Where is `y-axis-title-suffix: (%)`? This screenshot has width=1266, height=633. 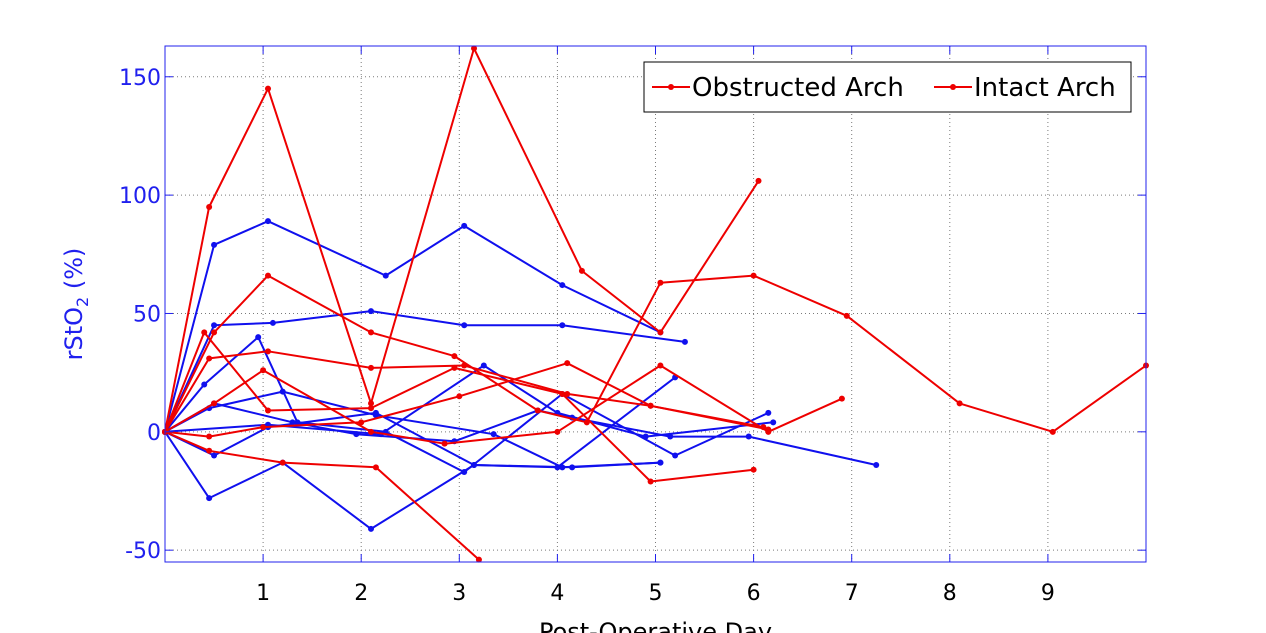
y-axis-title-suffix: (%) is located at coordinates (74, 272).